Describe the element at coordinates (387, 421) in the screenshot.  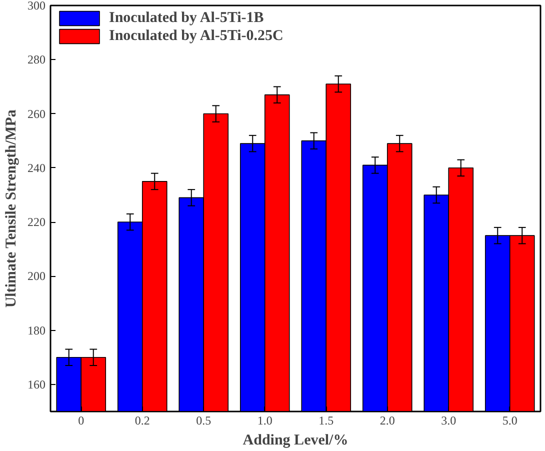
I see `x-tick-label: 2.0` at that location.